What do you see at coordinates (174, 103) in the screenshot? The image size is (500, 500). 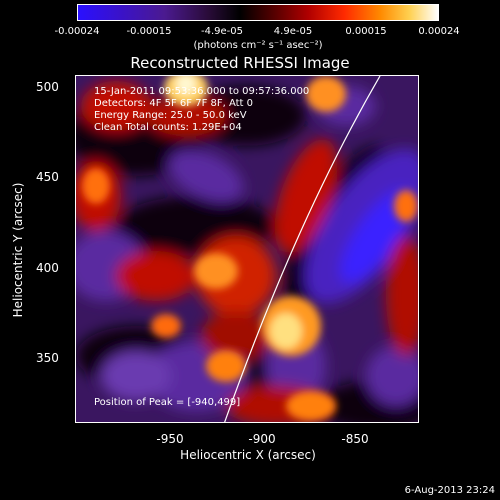 I see `info-detectors: Detectors: 4F 5F 6F 7F 8F, Att 0` at bounding box center [174, 103].